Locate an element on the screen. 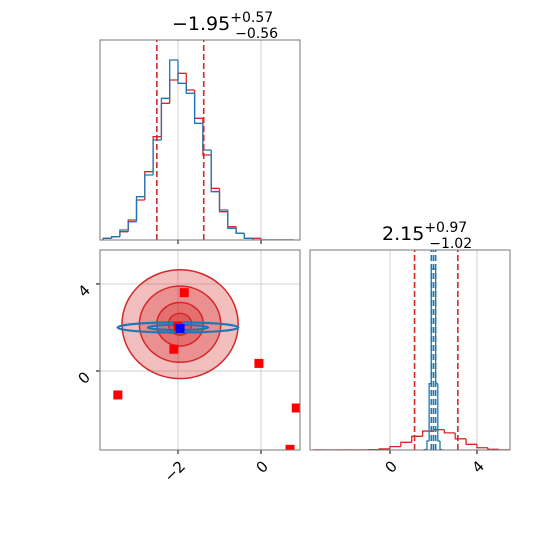 Image resolution: width=550 pixels, height=550 pixels. title-lower-error: −0.56 is located at coordinates (256, 34).